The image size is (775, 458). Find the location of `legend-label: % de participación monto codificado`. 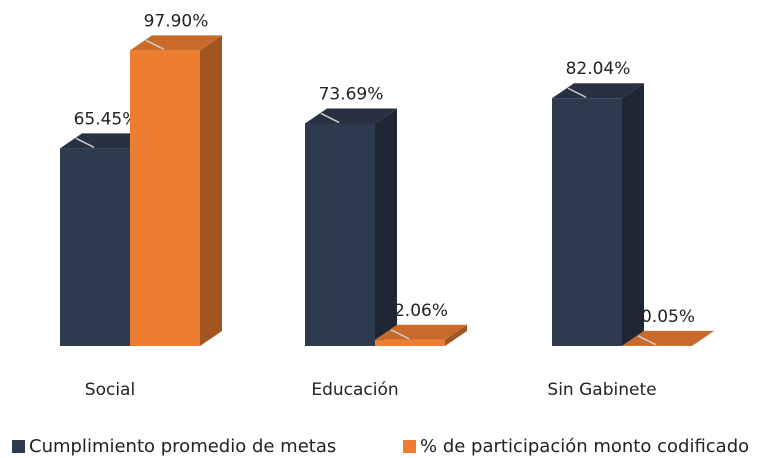

legend-label: % de participación monto codificado is located at coordinates (584, 446).